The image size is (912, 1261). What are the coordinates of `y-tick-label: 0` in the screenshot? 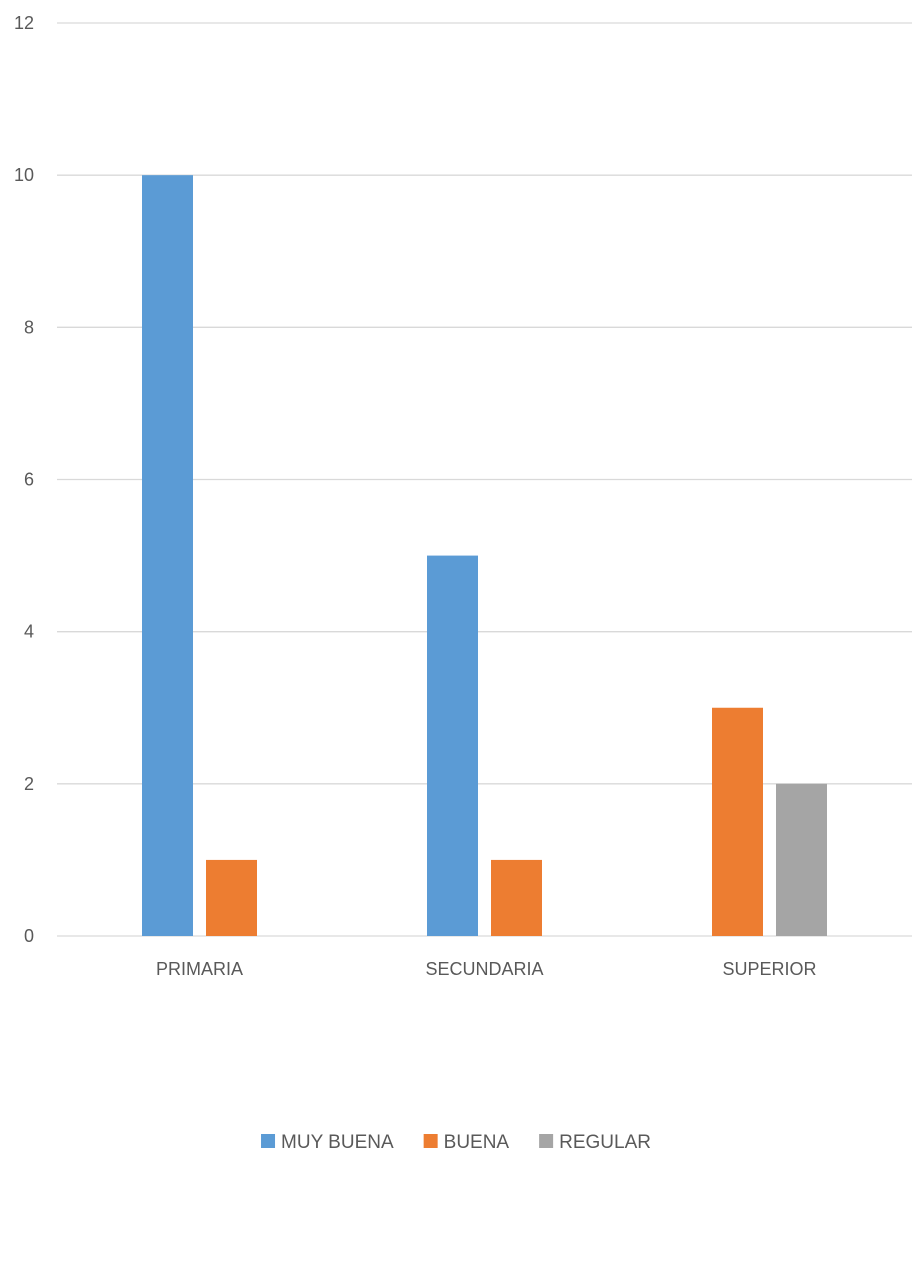 It's located at (29, 936).